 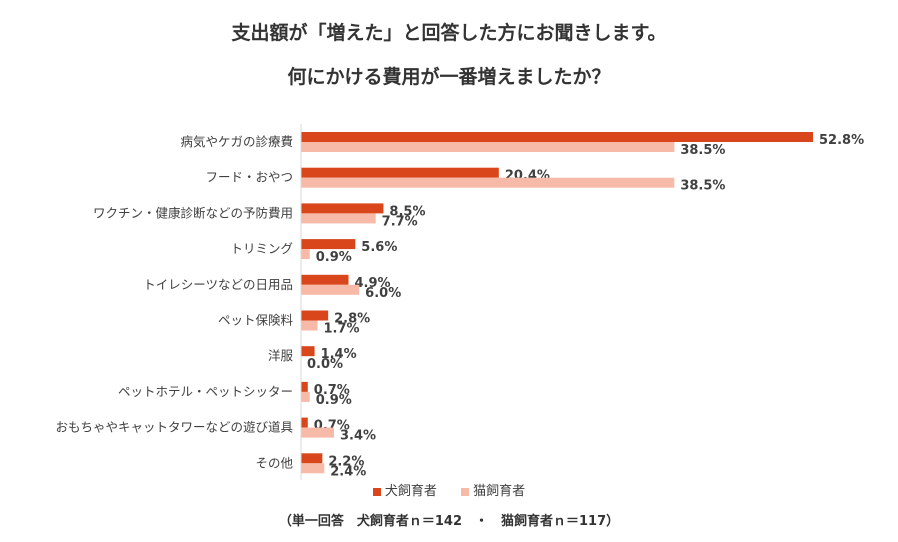 What do you see at coordinates (352, 319) in the screenshot?
I see `data-label-dog: 2.8%` at bounding box center [352, 319].